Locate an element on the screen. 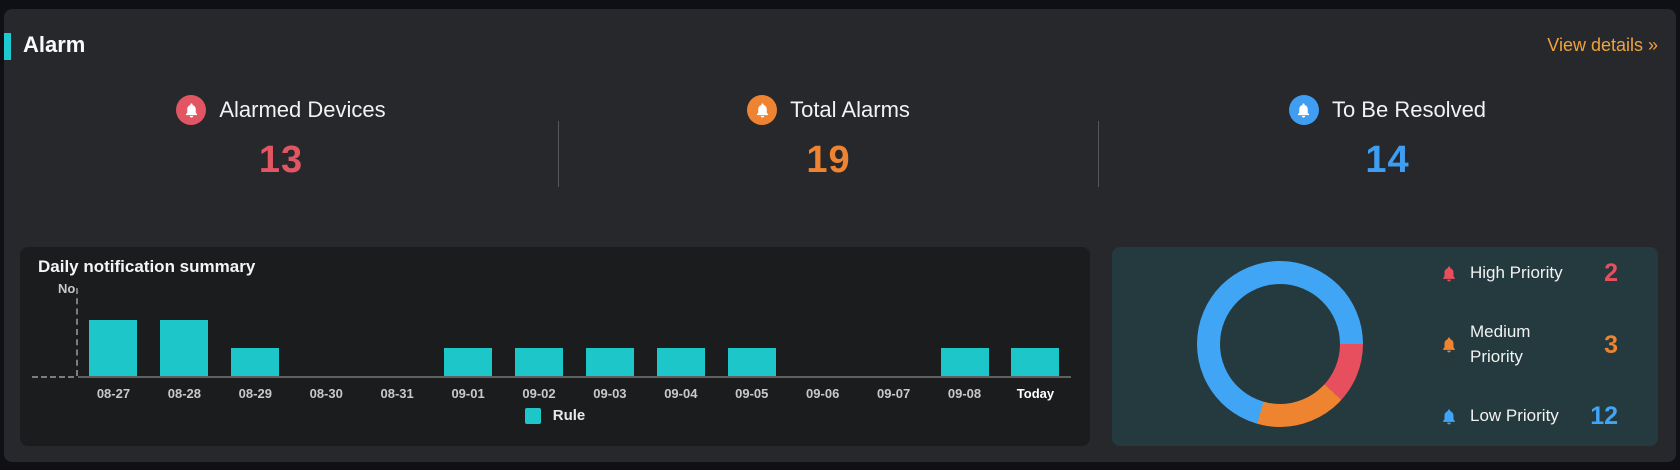 This screenshot has height=470, width=1680. y-axis-label: No. is located at coordinates (68, 288).